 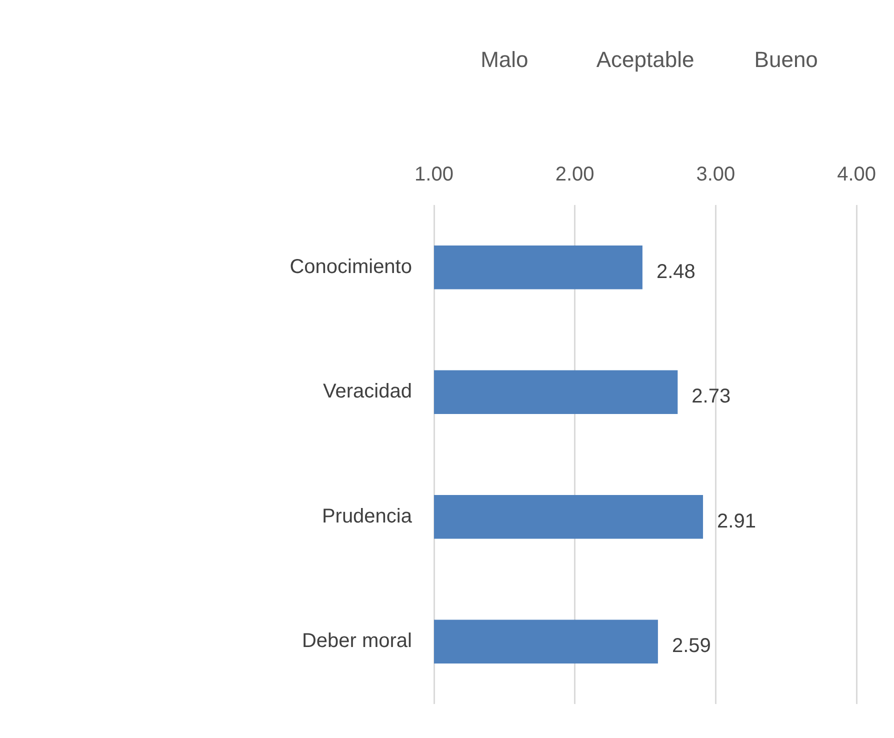 What do you see at coordinates (504, 59) in the screenshot?
I see `text: Malo` at bounding box center [504, 59].